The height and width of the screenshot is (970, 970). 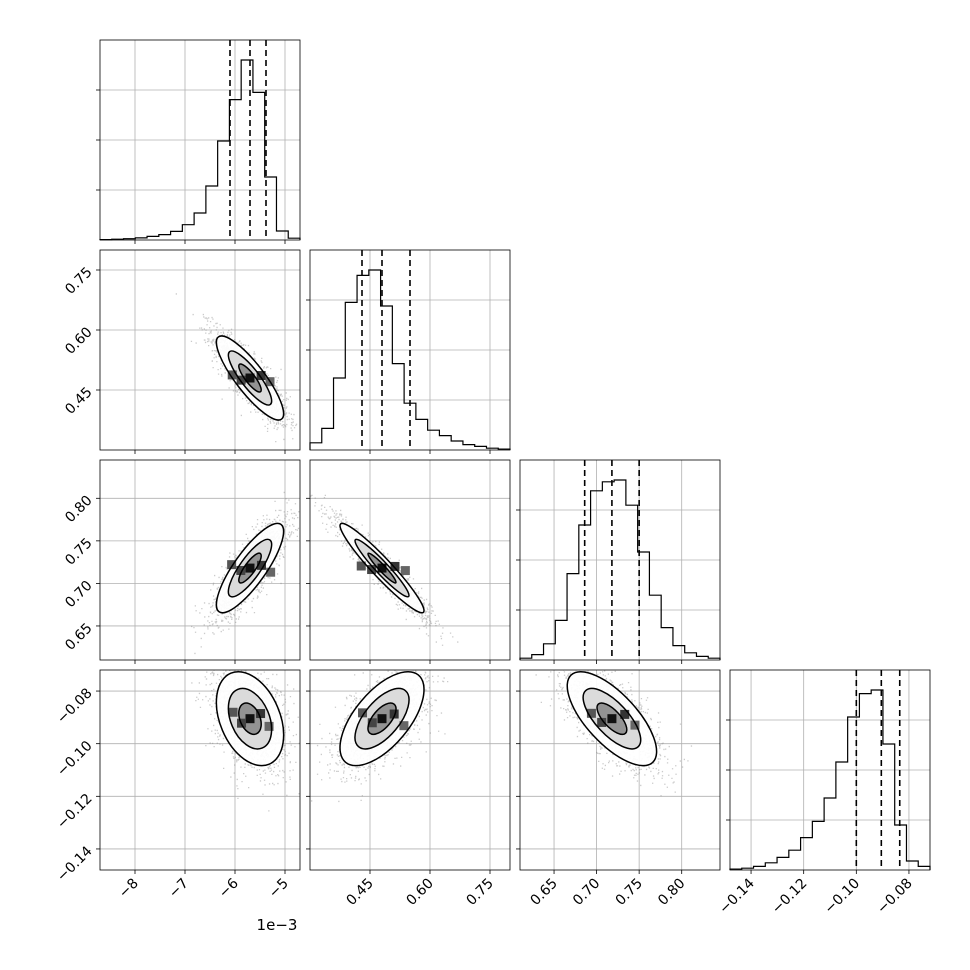 I want to click on x-tick-label: 0.70, so click(x=586, y=892).